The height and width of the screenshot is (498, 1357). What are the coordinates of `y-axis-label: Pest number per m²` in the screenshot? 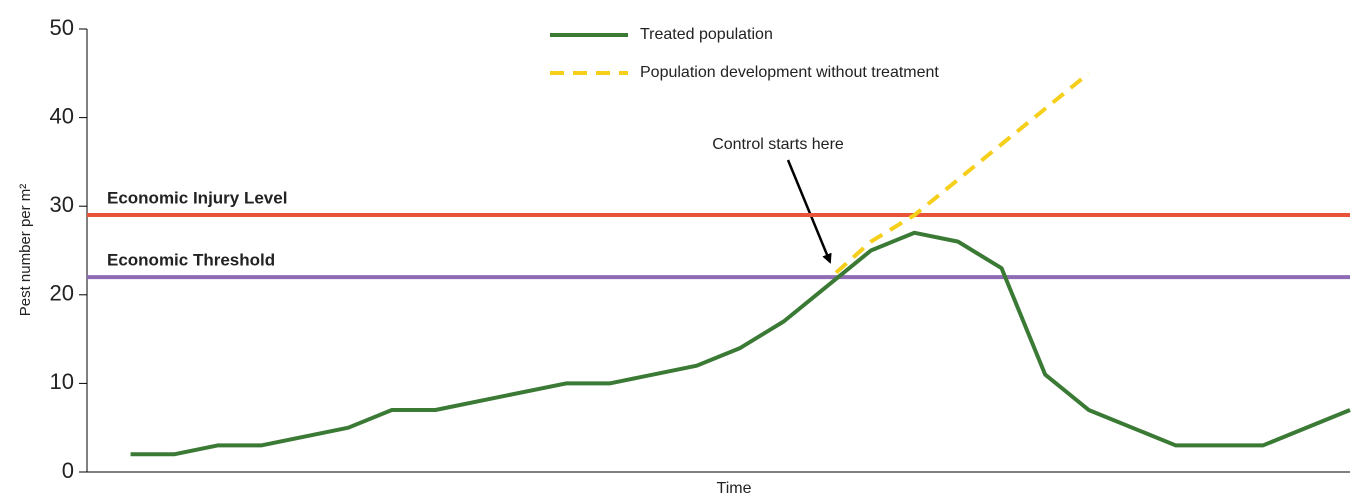 It's located at (25, 250).